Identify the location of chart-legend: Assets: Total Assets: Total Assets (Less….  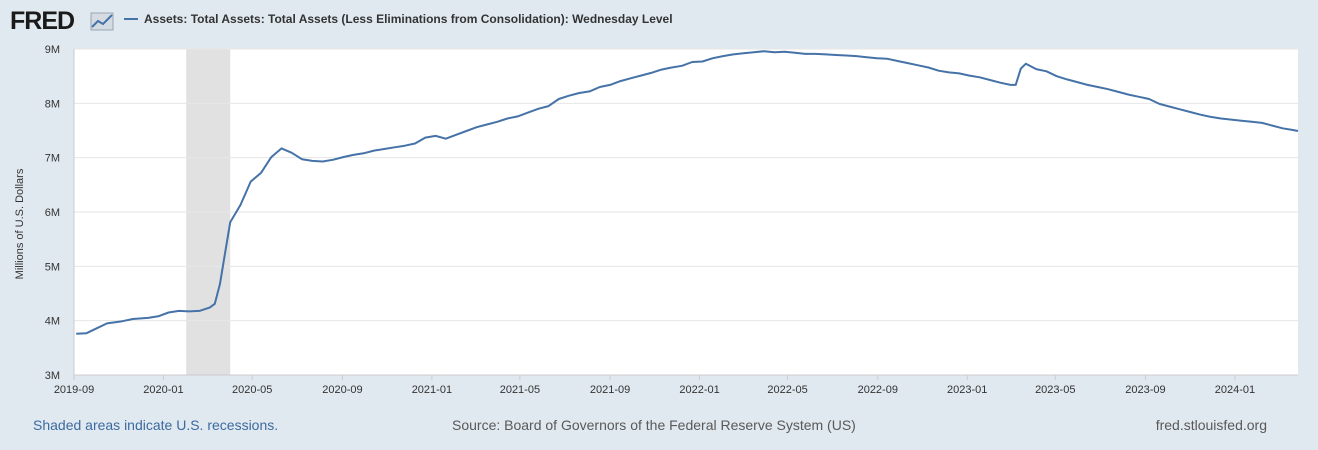
(398, 19).